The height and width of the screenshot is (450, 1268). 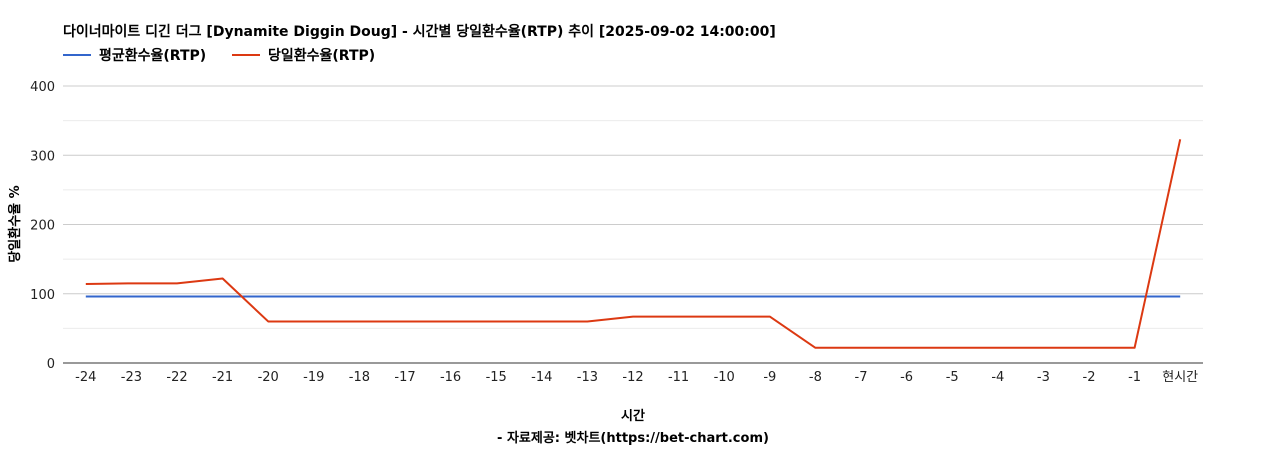 What do you see at coordinates (496, 377) in the screenshot?
I see `x-tick-label: -15` at bounding box center [496, 377].